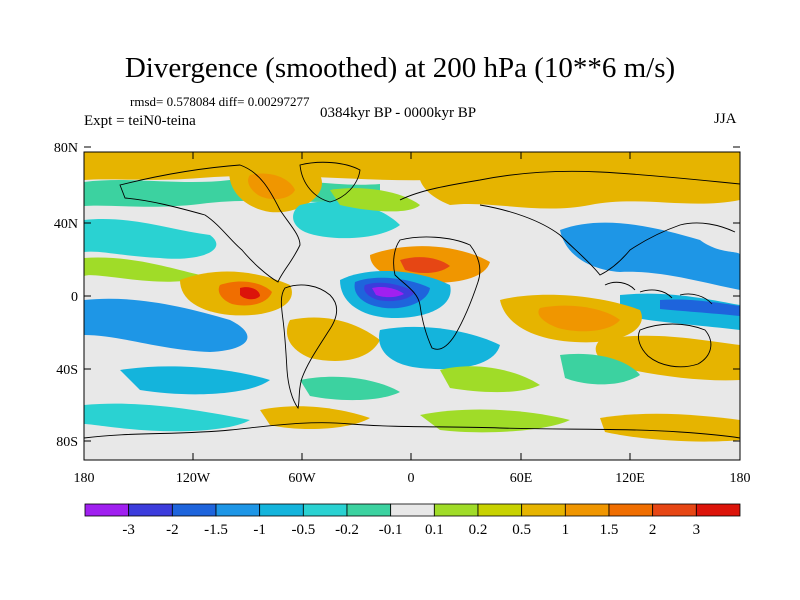 The height and width of the screenshot is (600, 800). I want to click on colorbar-label: 1, so click(566, 530).